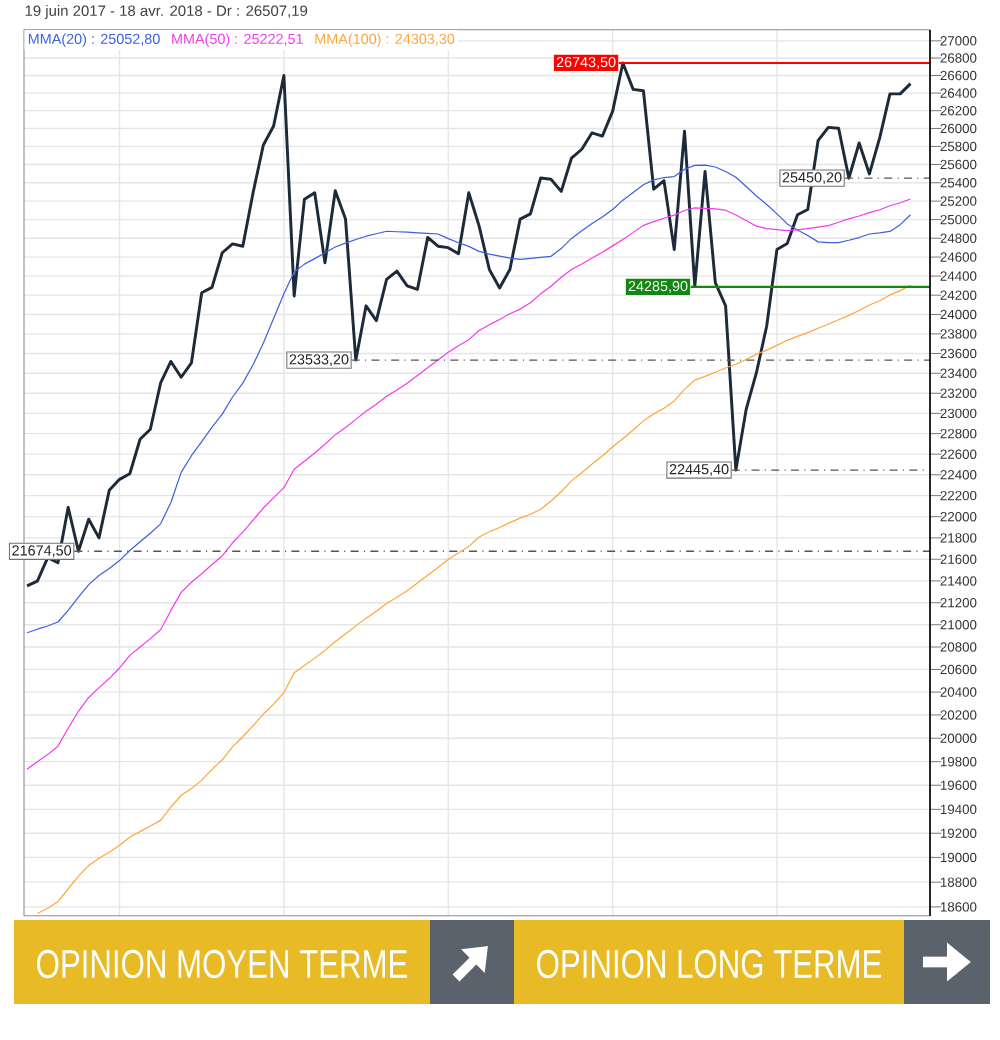 Image resolution: width=1000 pixels, height=1040 pixels. What do you see at coordinates (709, 964) in the screenshot?
I see `text: OPINION LONG TERME` at bounding box center [709, 964].